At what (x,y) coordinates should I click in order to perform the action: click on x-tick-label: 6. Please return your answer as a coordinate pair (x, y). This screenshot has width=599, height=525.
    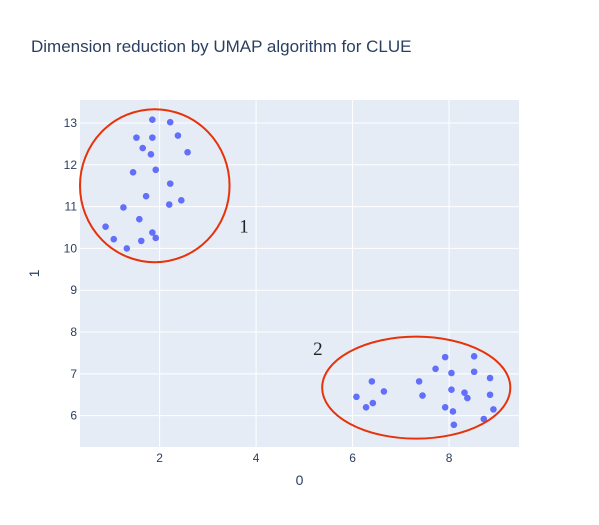
    Looking at the image, I should click on (352, 458).